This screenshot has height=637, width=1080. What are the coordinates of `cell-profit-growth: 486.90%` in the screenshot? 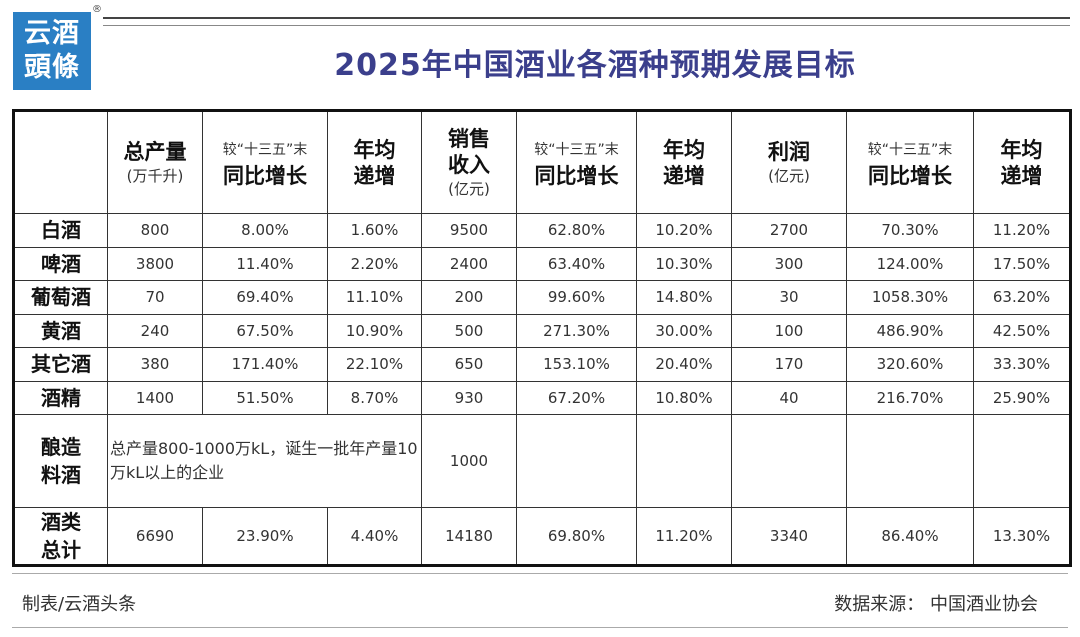 It's located at (910, 330).